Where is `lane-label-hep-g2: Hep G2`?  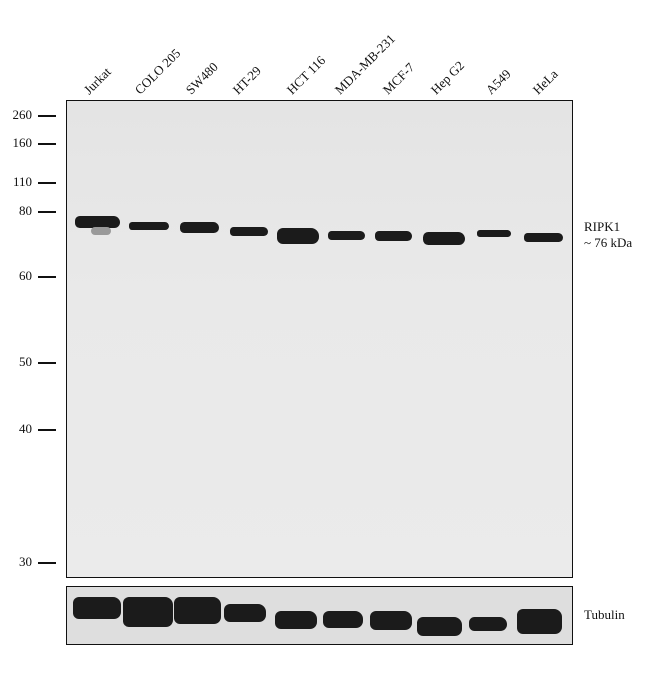
lane-label-hep-g2: Hep G2 is located at coordinates (447, 77).